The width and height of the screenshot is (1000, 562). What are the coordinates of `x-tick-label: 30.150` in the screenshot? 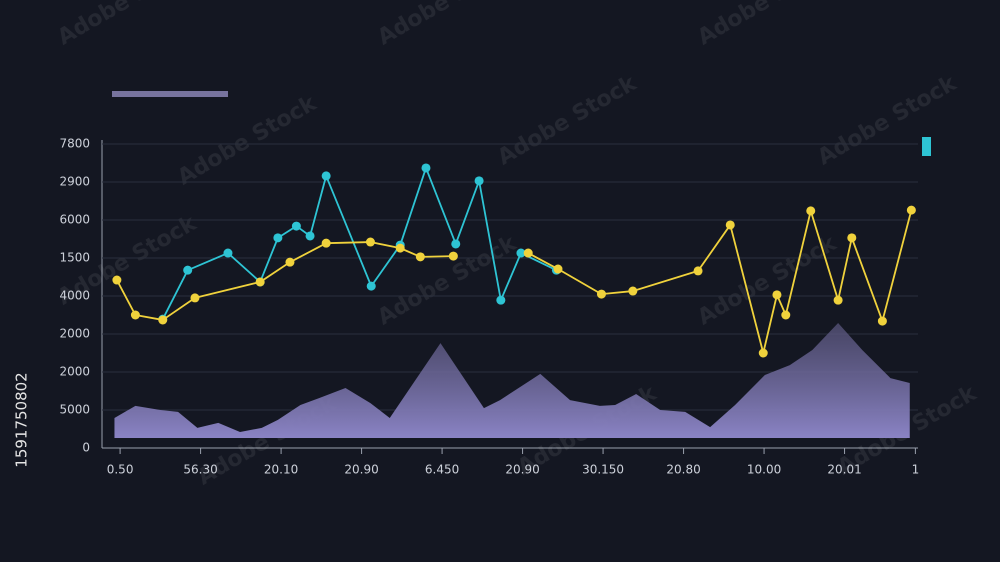 It's located at (603, 470).